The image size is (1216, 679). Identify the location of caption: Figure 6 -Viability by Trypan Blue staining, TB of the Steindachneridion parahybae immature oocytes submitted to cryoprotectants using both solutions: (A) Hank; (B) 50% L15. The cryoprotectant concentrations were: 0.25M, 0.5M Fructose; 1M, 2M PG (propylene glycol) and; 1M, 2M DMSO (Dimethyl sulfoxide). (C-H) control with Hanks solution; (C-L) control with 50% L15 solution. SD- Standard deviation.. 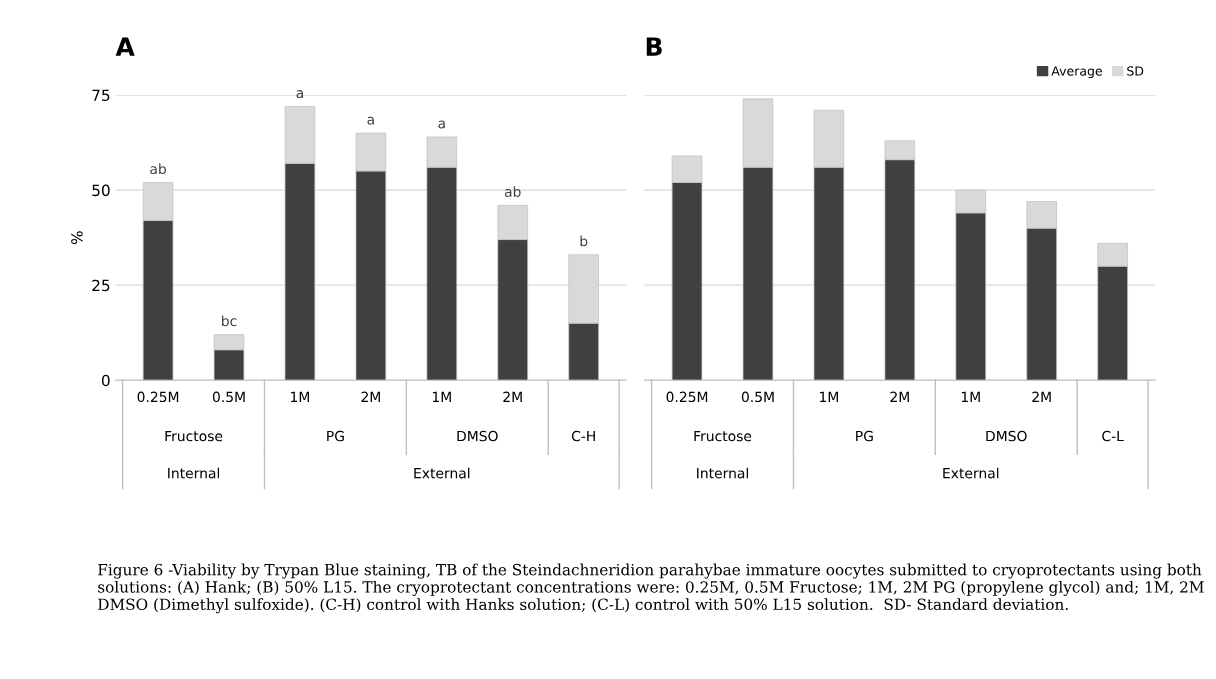
(651, 588).